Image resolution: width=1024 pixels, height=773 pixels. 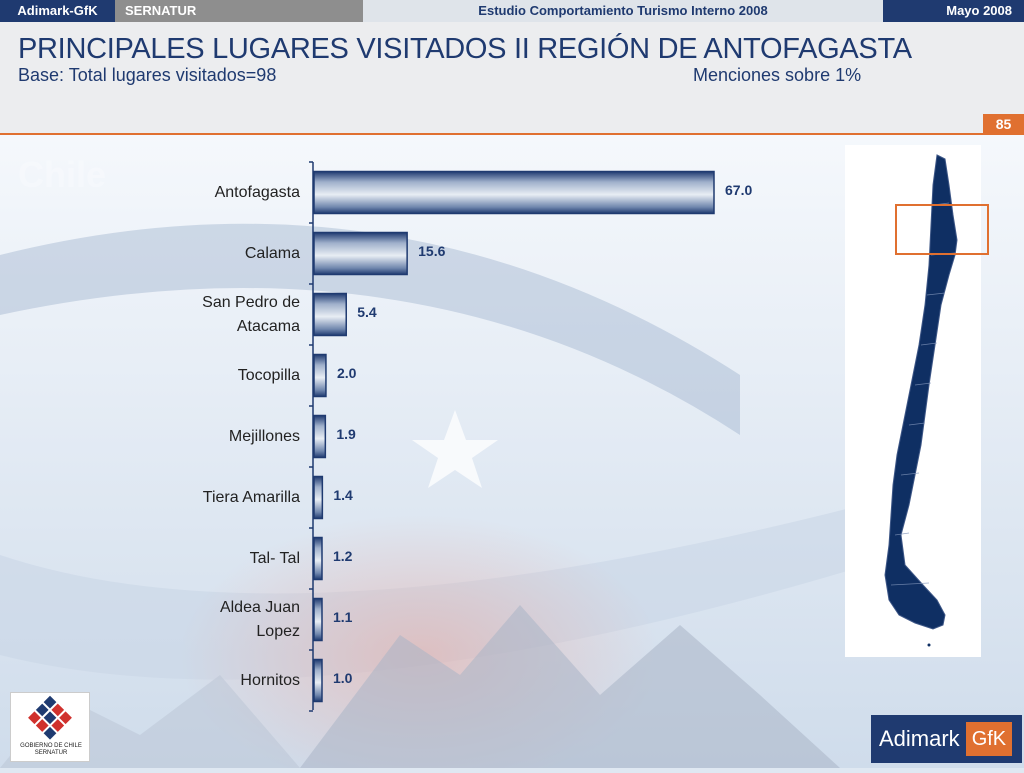 I want to click on brand-label: Adimark-GfK, so click(x=57, y=11).